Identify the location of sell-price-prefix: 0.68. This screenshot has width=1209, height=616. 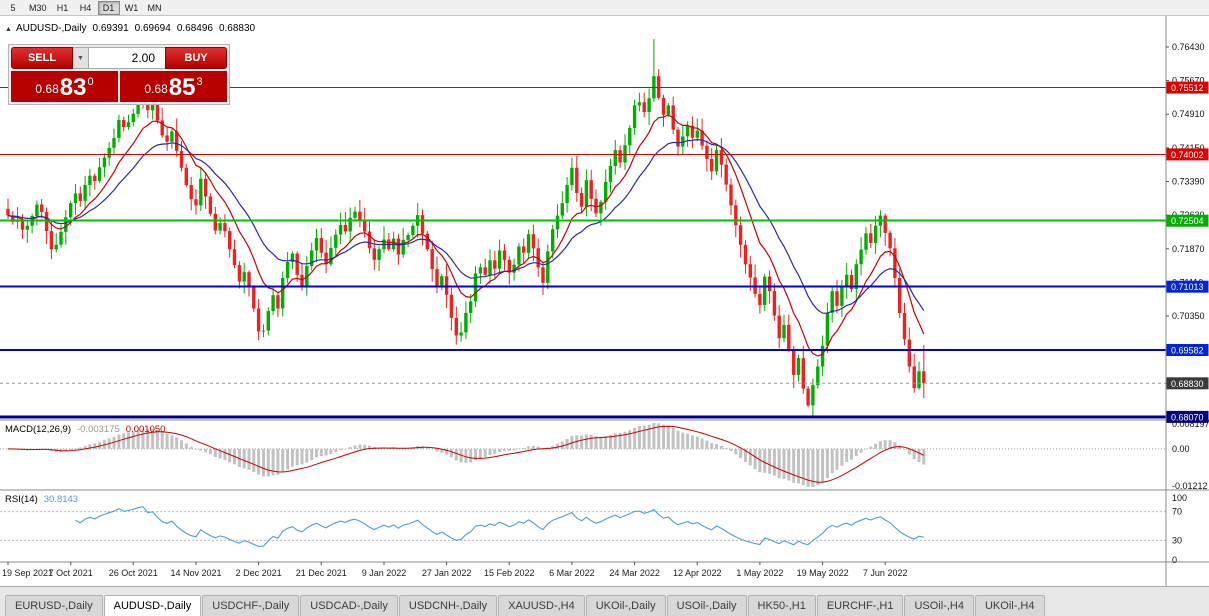
(47, 89).